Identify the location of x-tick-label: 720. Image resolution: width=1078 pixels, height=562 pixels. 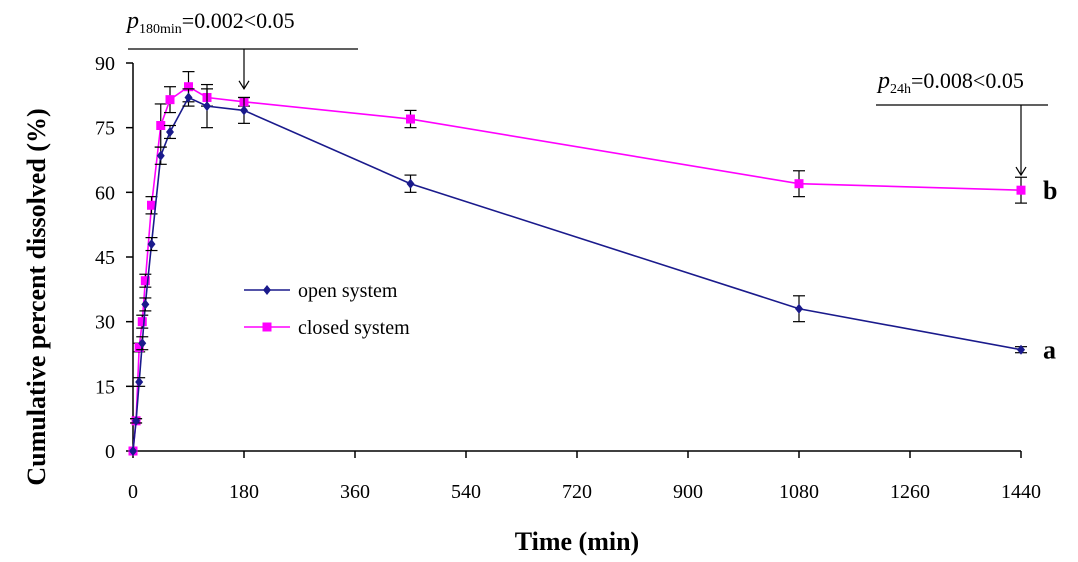
(577, 492).